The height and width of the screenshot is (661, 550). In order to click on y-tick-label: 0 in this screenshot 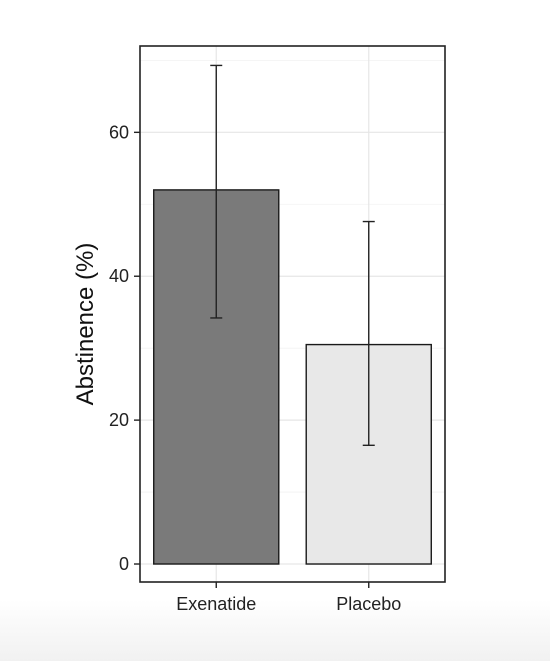, I will do `click(124, 564)`.